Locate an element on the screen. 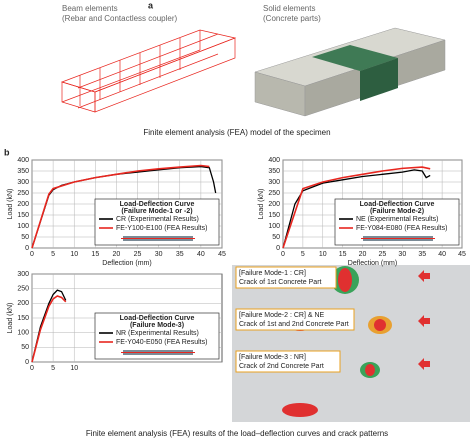  crack-text: Crack of 2nd Concrete Part is located at coordinates (281, 366).